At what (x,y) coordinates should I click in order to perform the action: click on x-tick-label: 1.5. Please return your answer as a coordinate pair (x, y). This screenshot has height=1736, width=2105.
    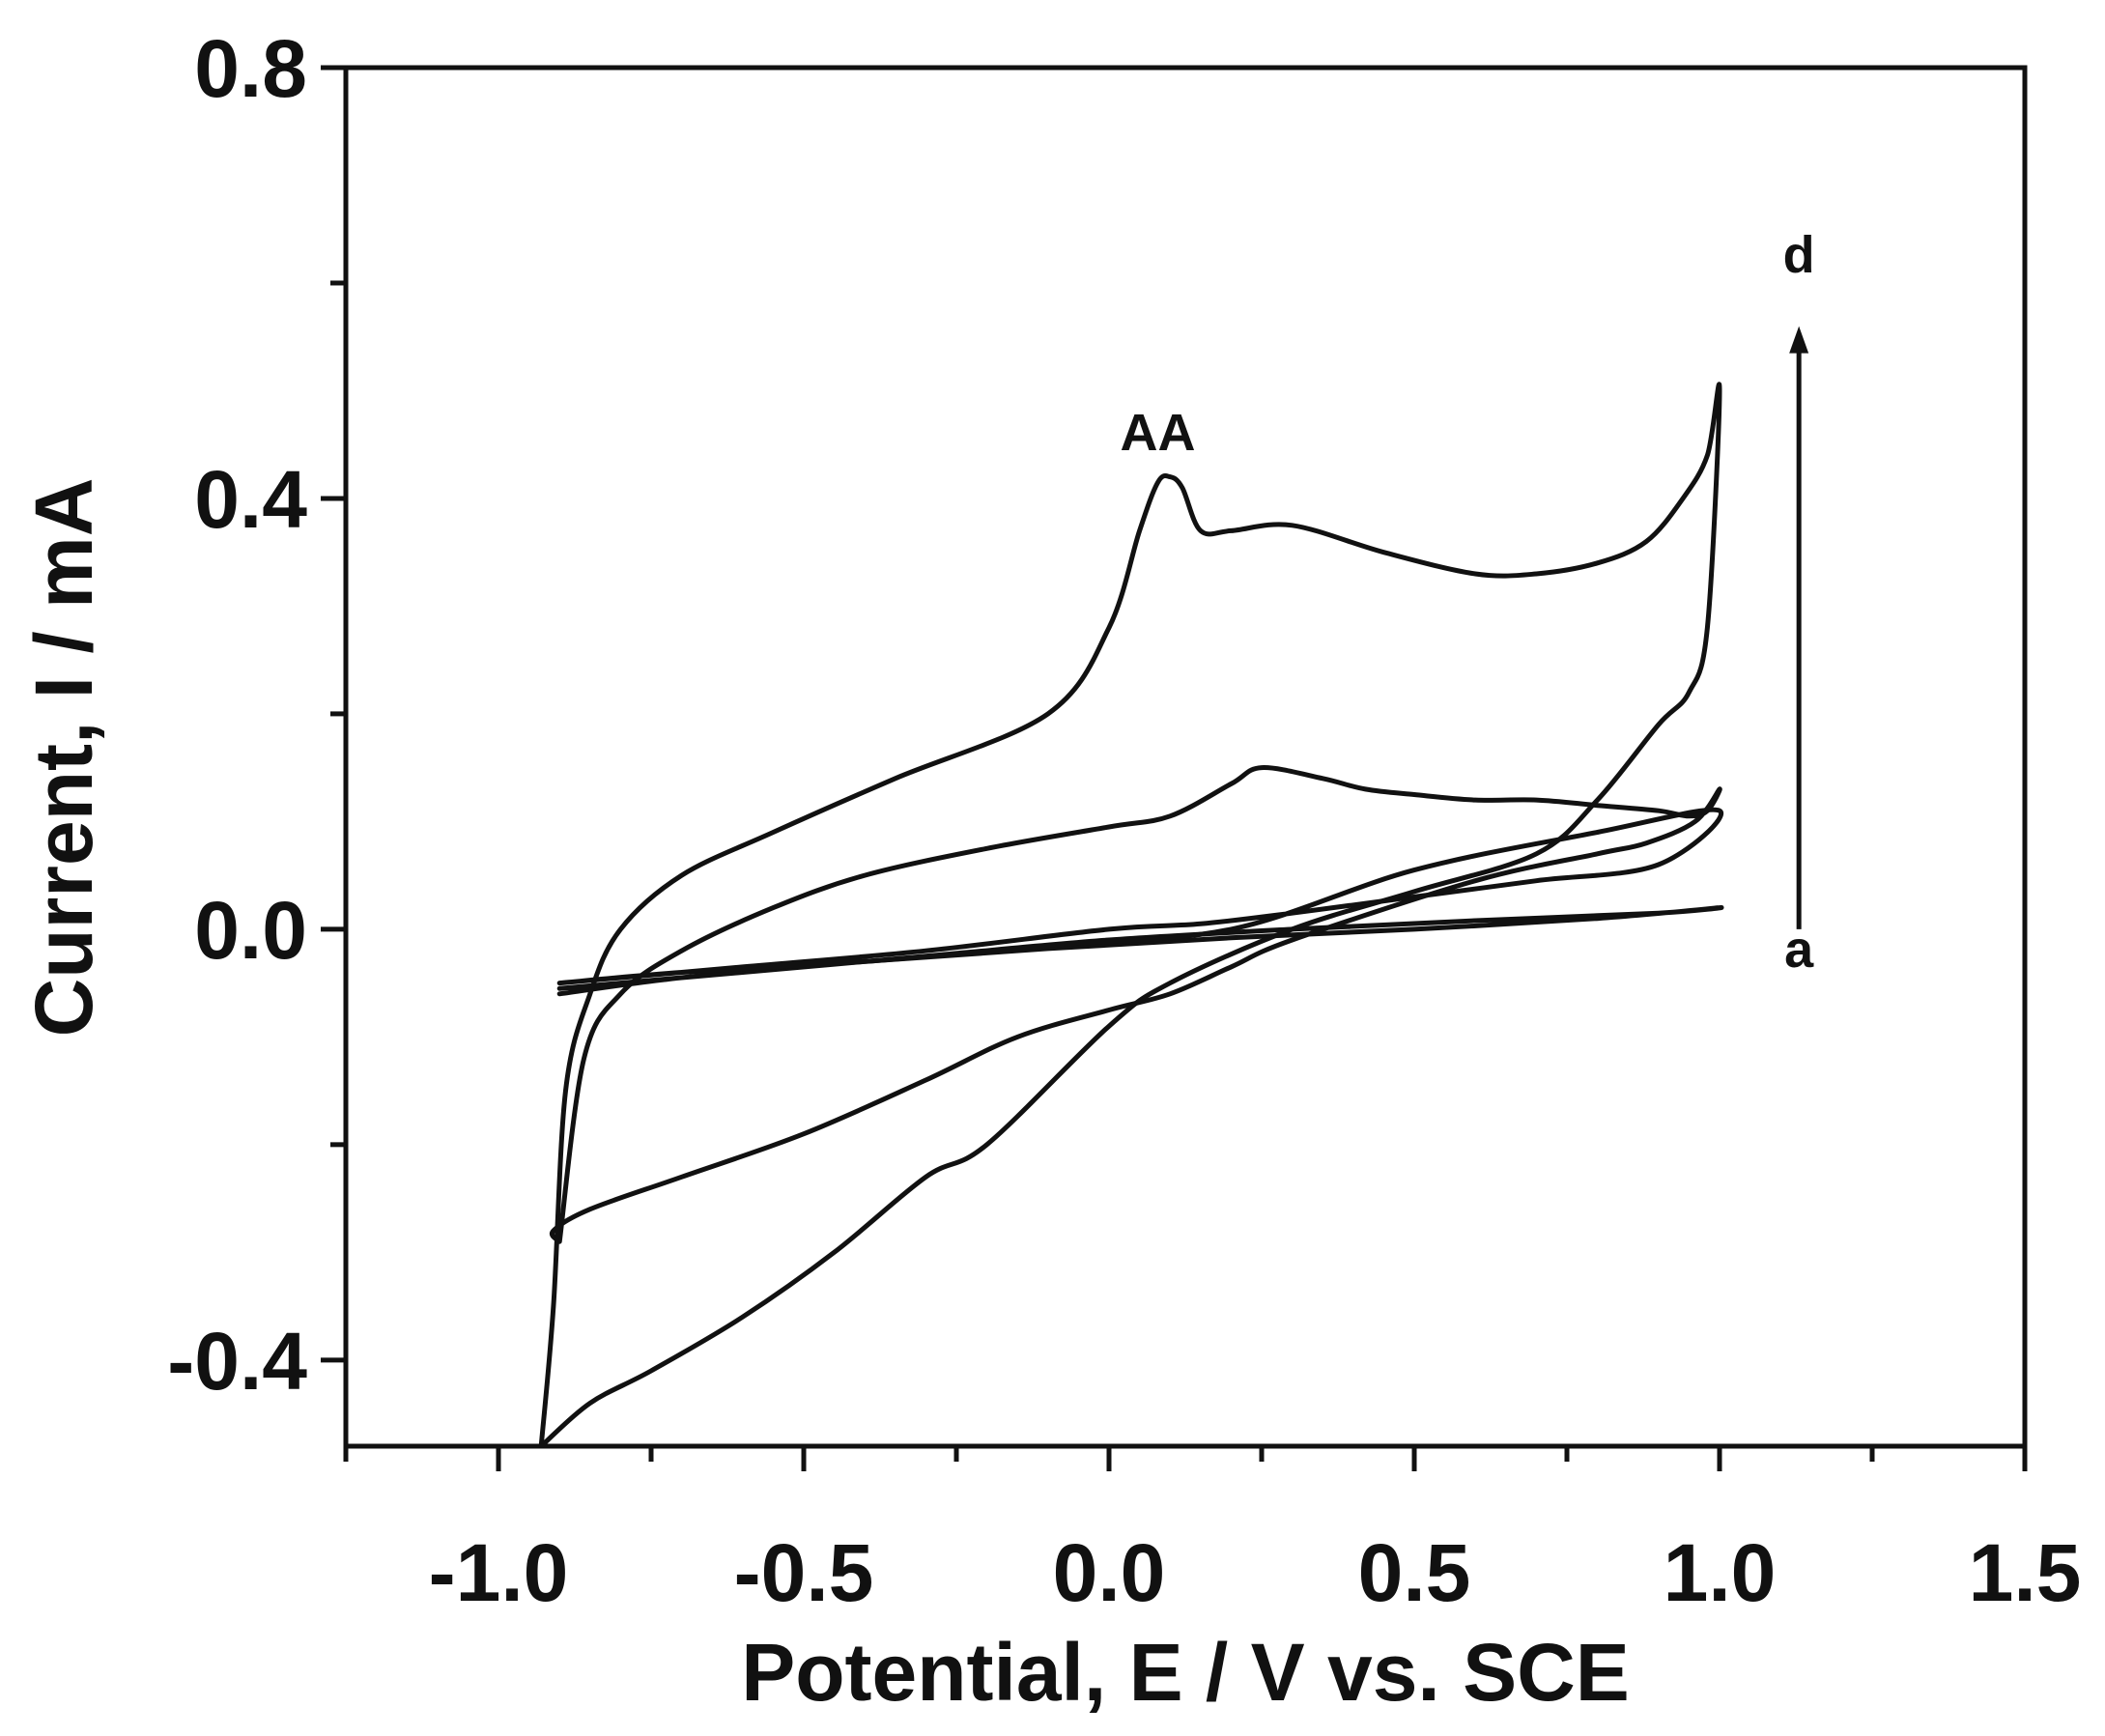
    Looking at the image, I should click on (2025, 1572).